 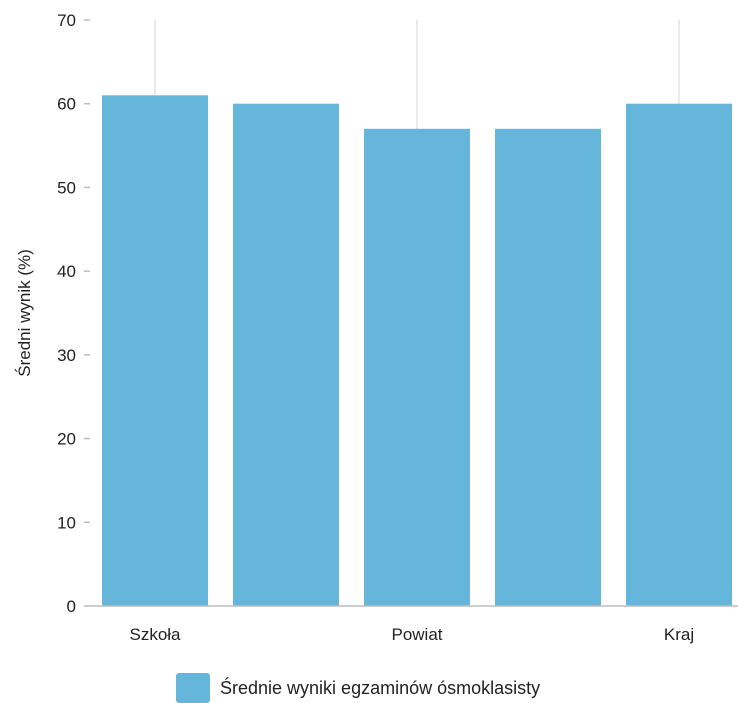 What do you see at coordinates (193, 688) in the screenshot?
I see `legend-swatch` at bounding box center [193, 688].